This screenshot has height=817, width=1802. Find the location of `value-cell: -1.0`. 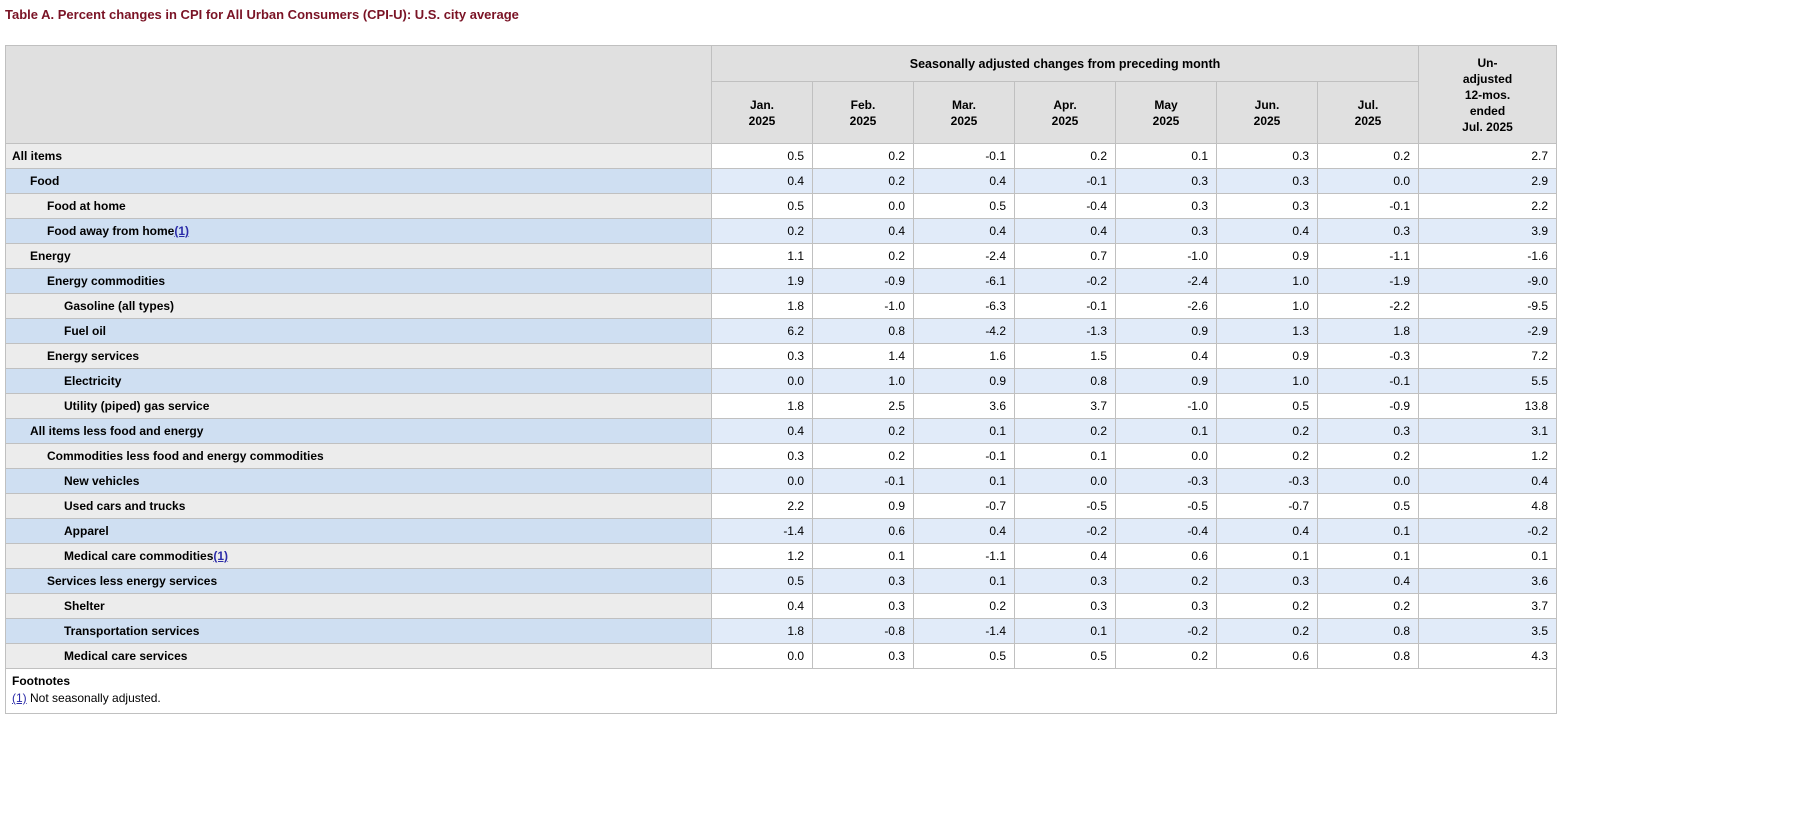

value-cell: -1.0 is located at coordinates (1166, 256).